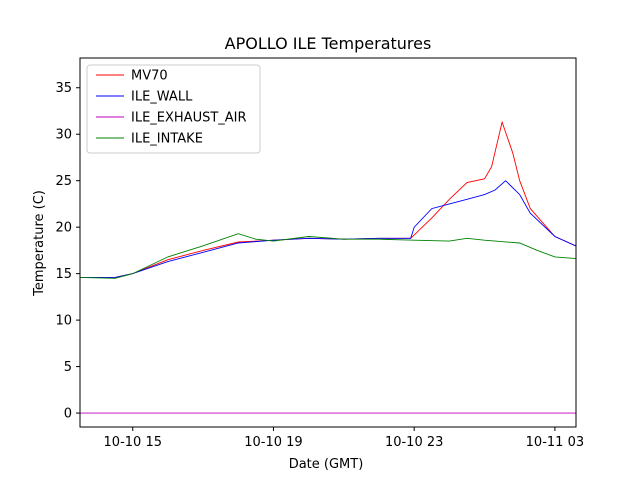  Describe the element at coordinates (555, 442) in the screenshot. I see `x-tick-label: 10-11 03` at that location.